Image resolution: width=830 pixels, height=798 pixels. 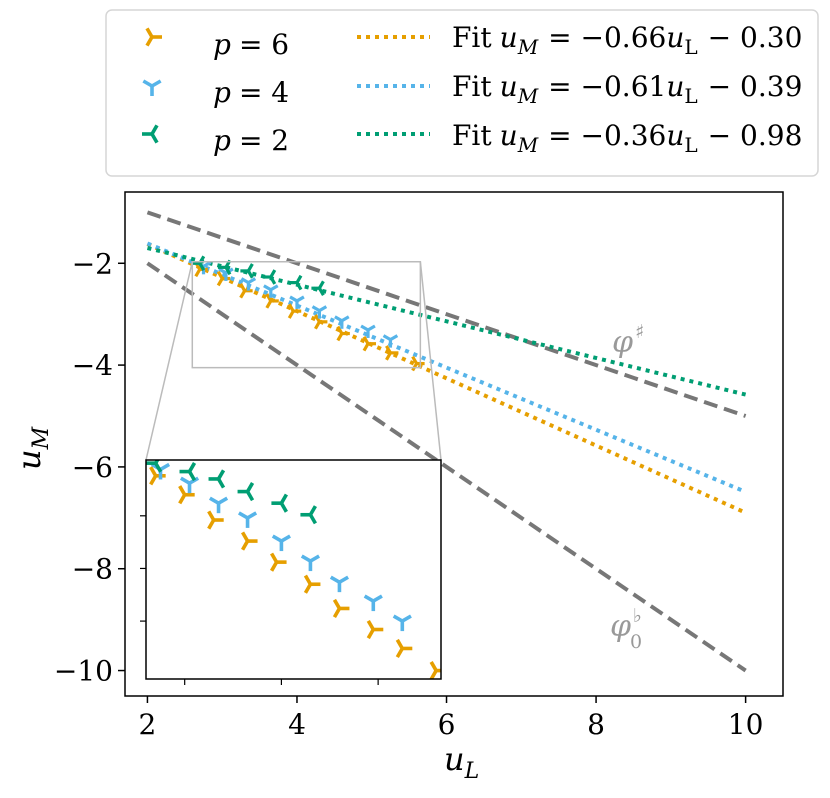 What do you see at coordinates (251, 92) in the screenshot?
I see `legend-label-p4: p = 4` at bounding box center [251, 92].